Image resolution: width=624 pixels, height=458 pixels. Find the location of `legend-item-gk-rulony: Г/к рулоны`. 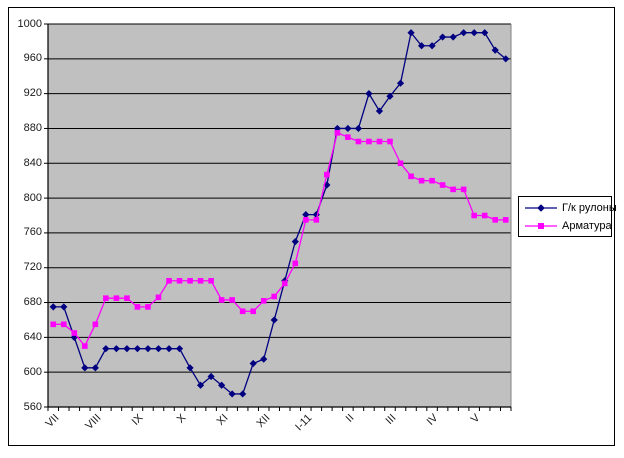

legend-item-gk-rulony: Г/к рулоны is located at coordinates (570, 208).